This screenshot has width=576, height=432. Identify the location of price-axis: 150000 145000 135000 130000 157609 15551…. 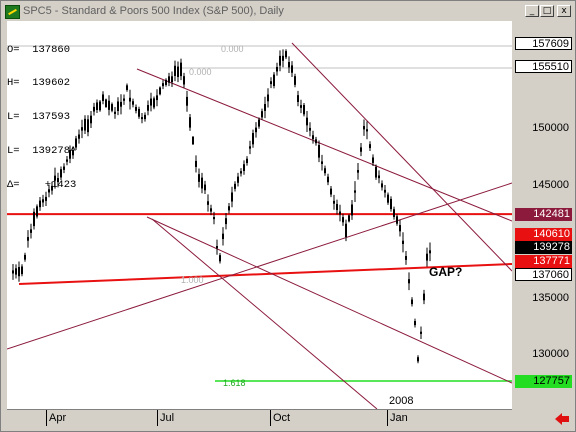
(542, 215).